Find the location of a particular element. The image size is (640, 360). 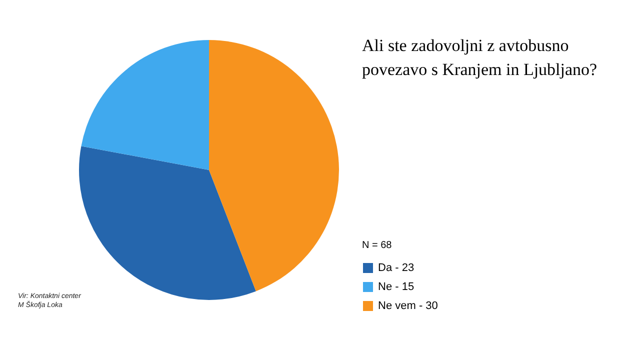

legend-label: Ne - 15 is located at coordinates (396, 287).